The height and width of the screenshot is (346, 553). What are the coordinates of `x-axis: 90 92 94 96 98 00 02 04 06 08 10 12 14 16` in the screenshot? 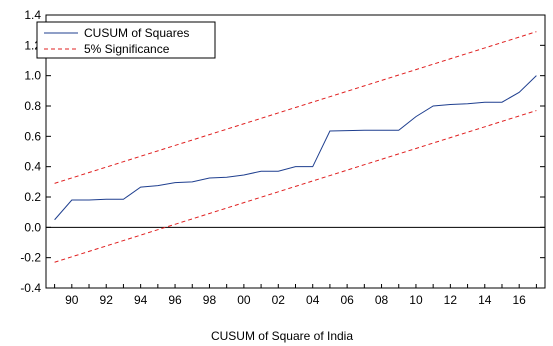 It's located at (295, 295).